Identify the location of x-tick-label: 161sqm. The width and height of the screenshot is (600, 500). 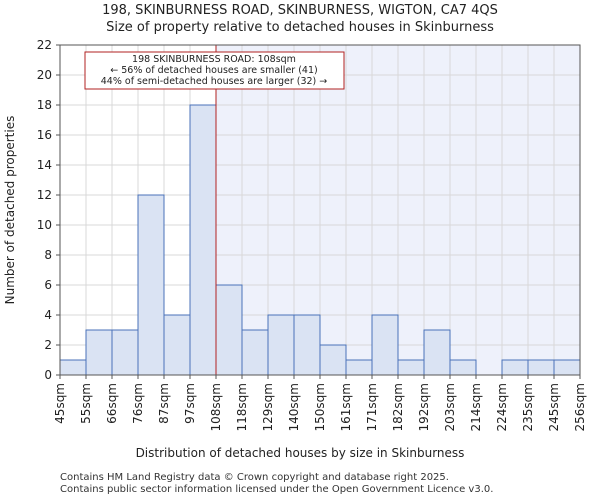
(346, 407).